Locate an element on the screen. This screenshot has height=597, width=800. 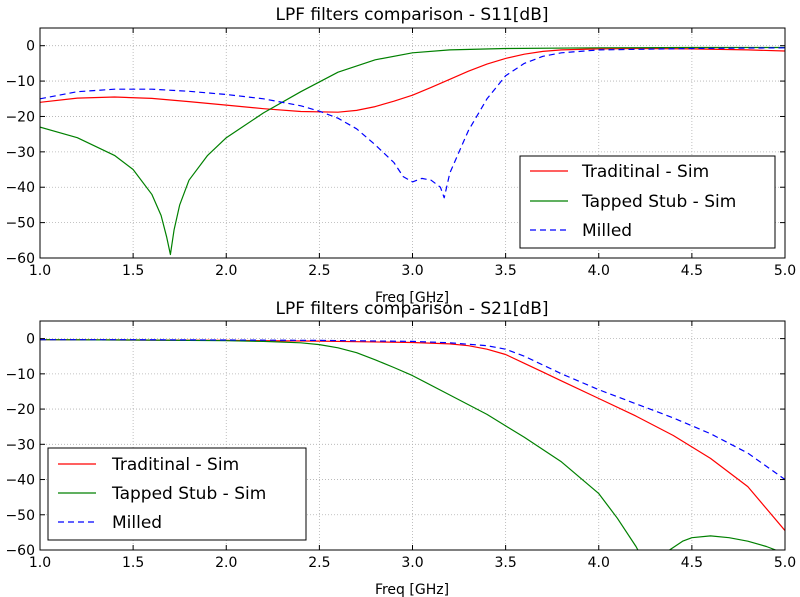
chart-s21-xtick-label: 1.0 is located at coordinates (40, 563).